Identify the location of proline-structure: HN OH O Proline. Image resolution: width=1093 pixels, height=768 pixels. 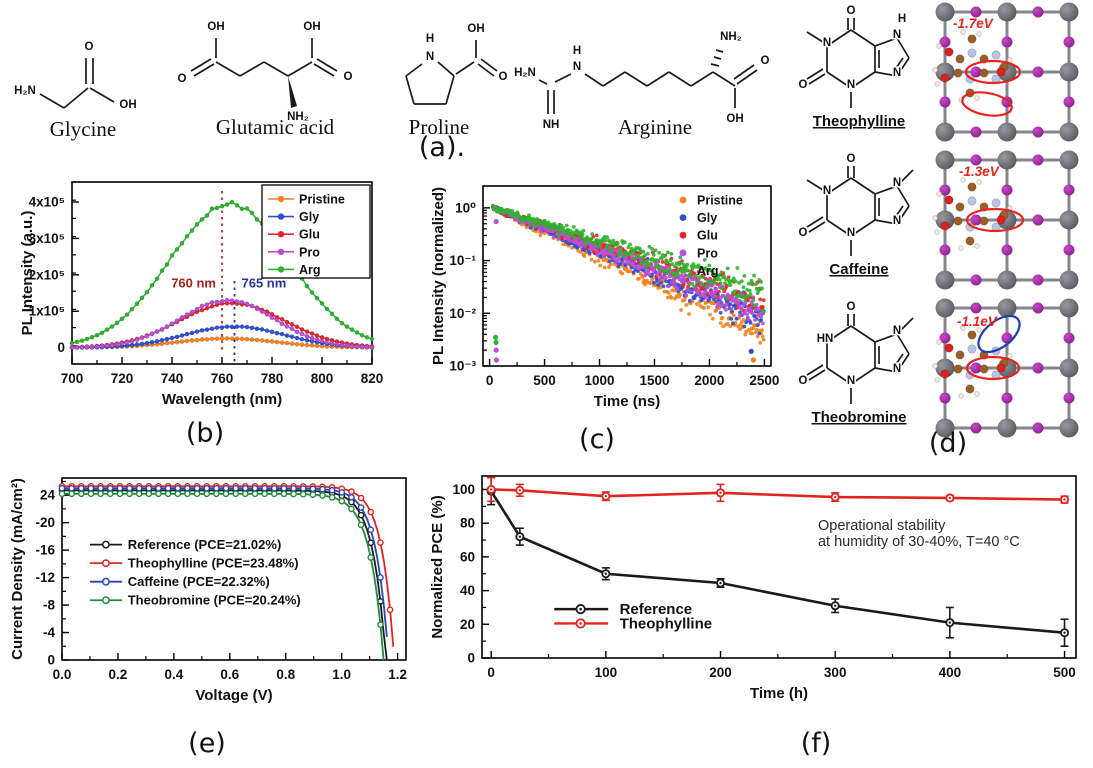
(456, 80).